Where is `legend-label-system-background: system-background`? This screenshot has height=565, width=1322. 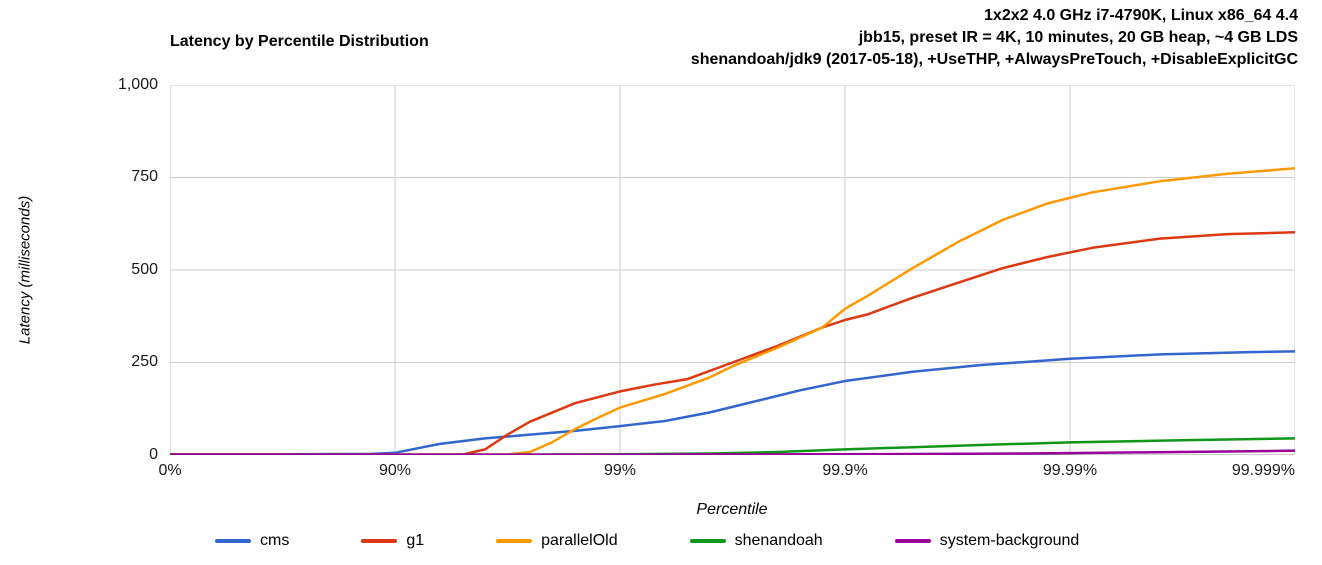
legend-label-system-background: system-background is located at coordinates (1009, 540).